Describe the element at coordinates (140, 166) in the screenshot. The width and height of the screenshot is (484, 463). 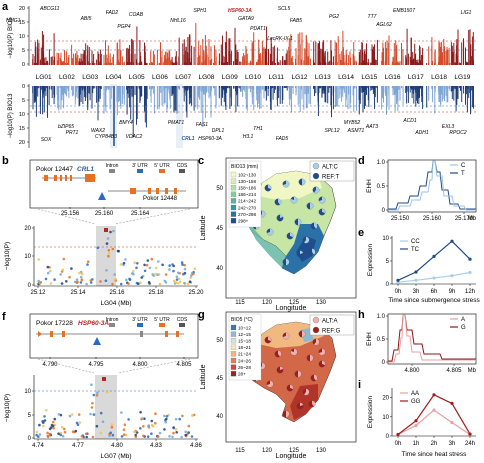
I see `panel_b-legend-text: 3' UTR` at that location.